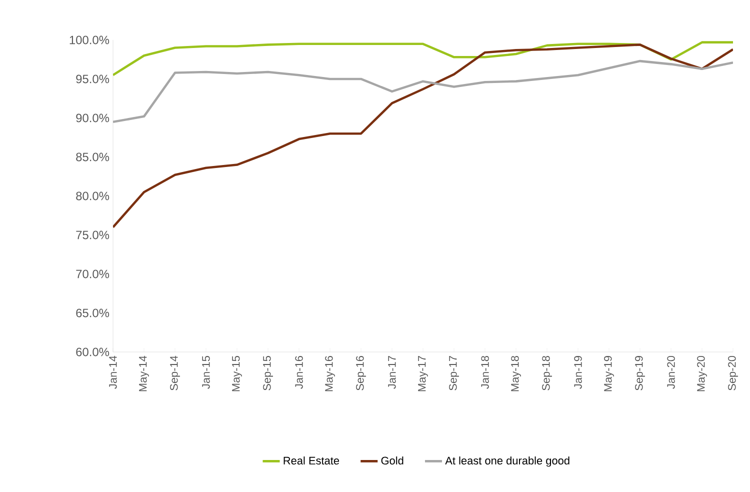 Image resolution: width=750 pixels, height=492 pixels. What do you see at coordinates (507, 461) in the screenshot?
I see `legend-label: At least one durable good` at bounding box center [507, 461].